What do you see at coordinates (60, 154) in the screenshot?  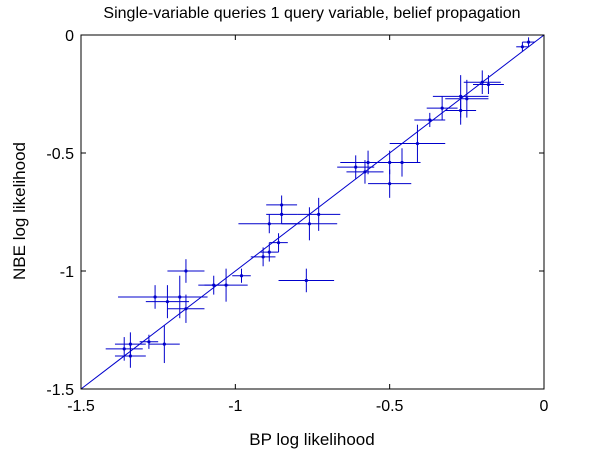 I see `y-tick-label: -0.5` at bounding box center [60, 154].